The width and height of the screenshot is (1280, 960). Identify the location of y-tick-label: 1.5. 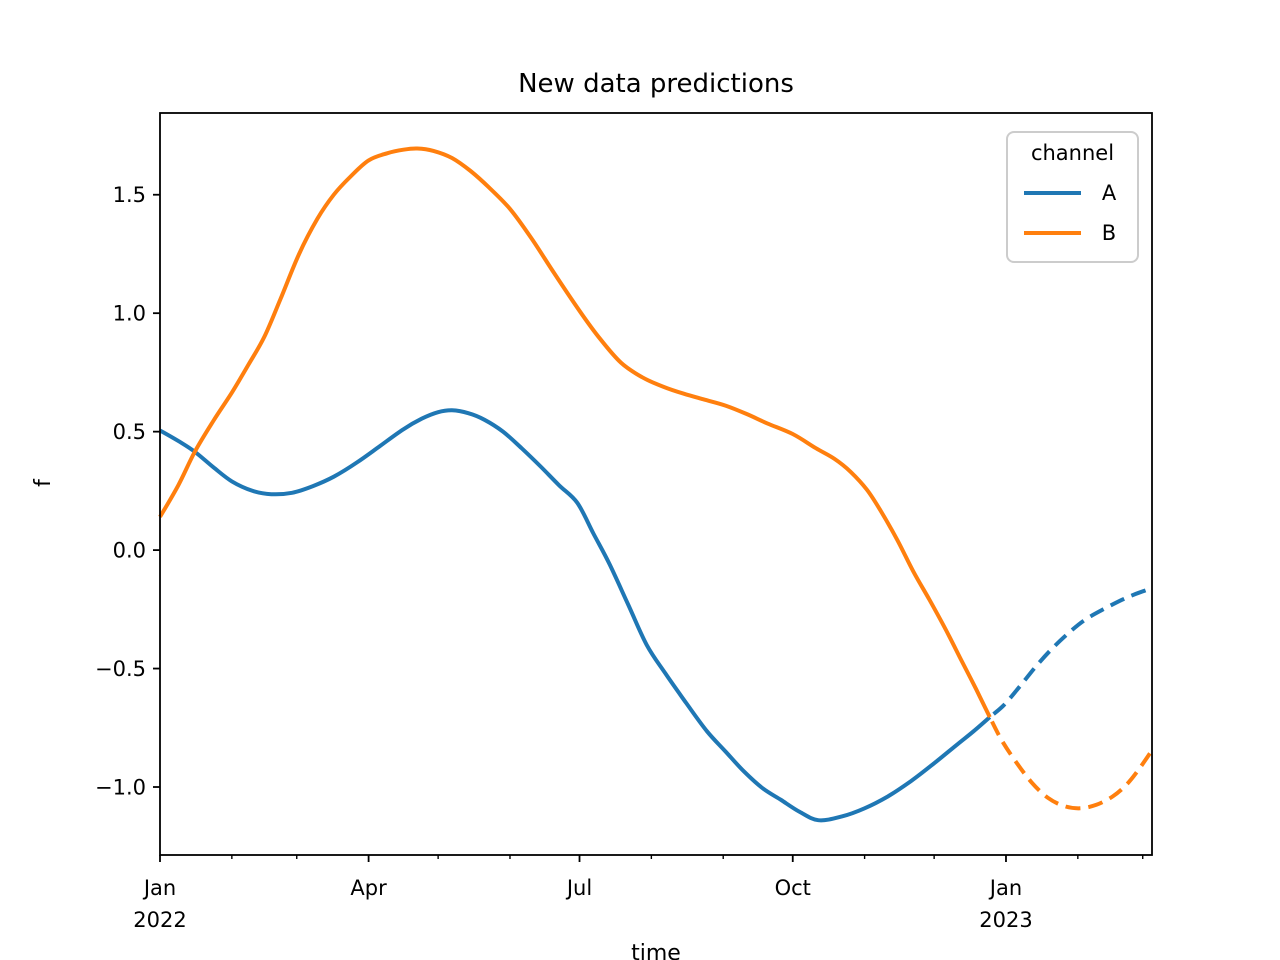
(129, 195).